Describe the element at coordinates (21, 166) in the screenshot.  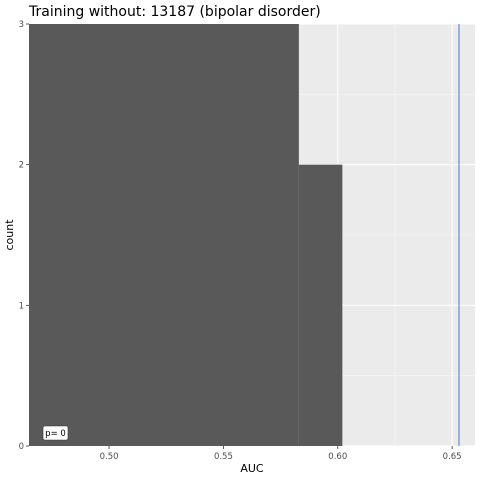
I see `y-tick-label: 2` at that location.